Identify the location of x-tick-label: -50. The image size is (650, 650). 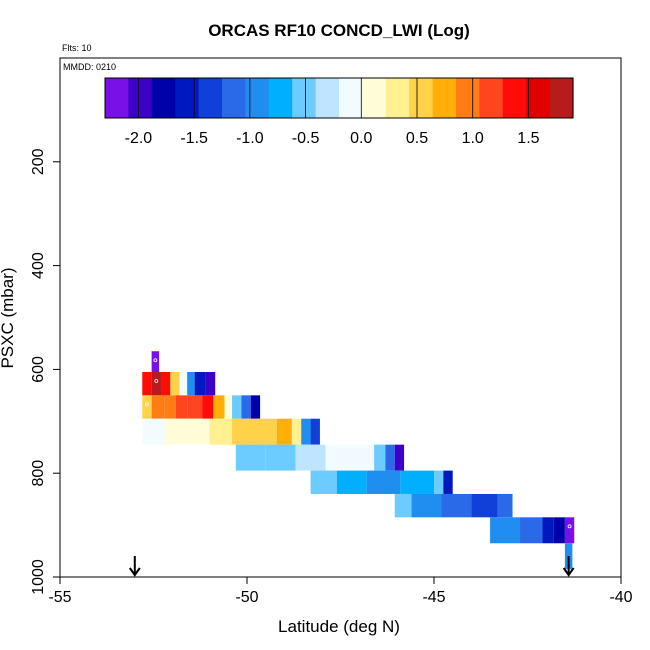
(246, 597).